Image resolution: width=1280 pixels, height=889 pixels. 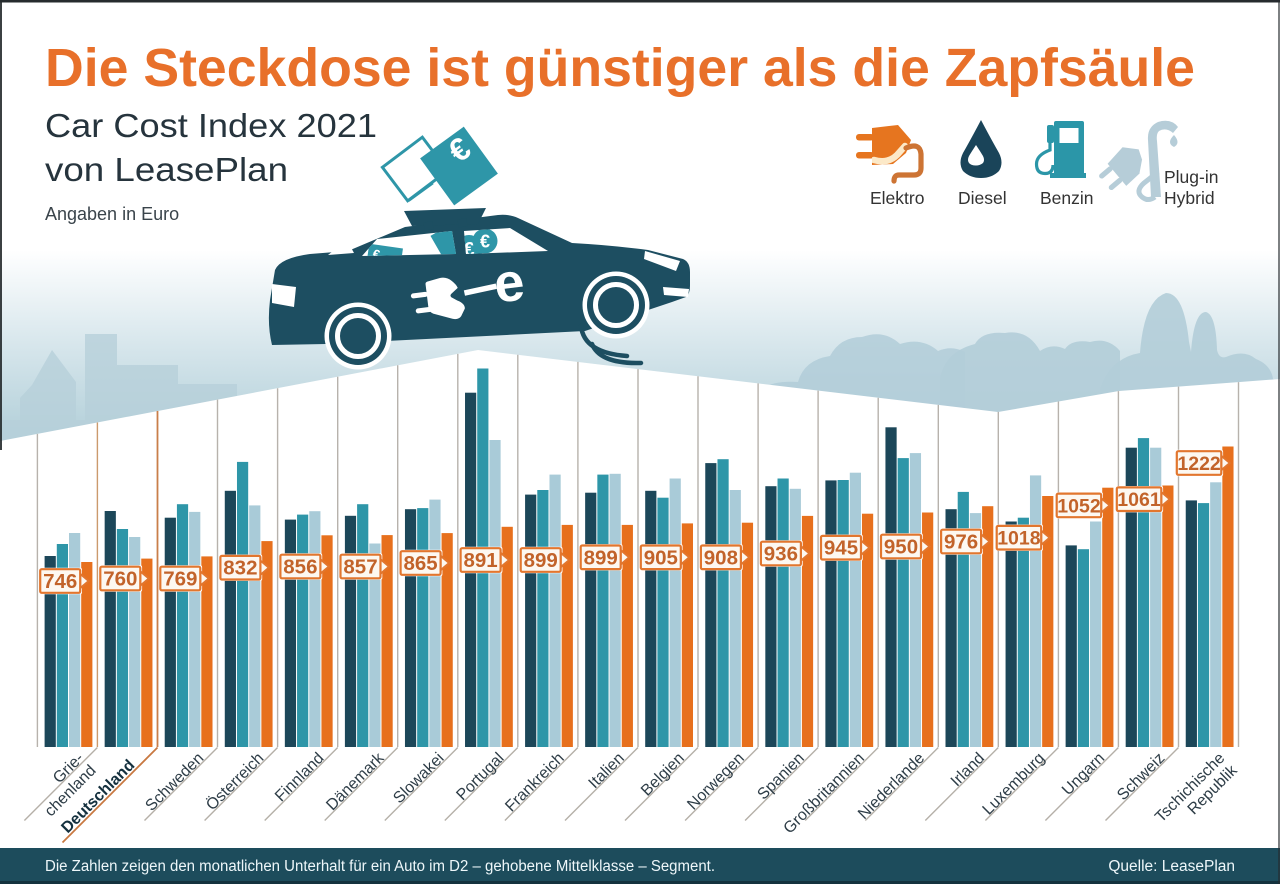 I want to click on svg-text: 760, so click(x=120, y=579).